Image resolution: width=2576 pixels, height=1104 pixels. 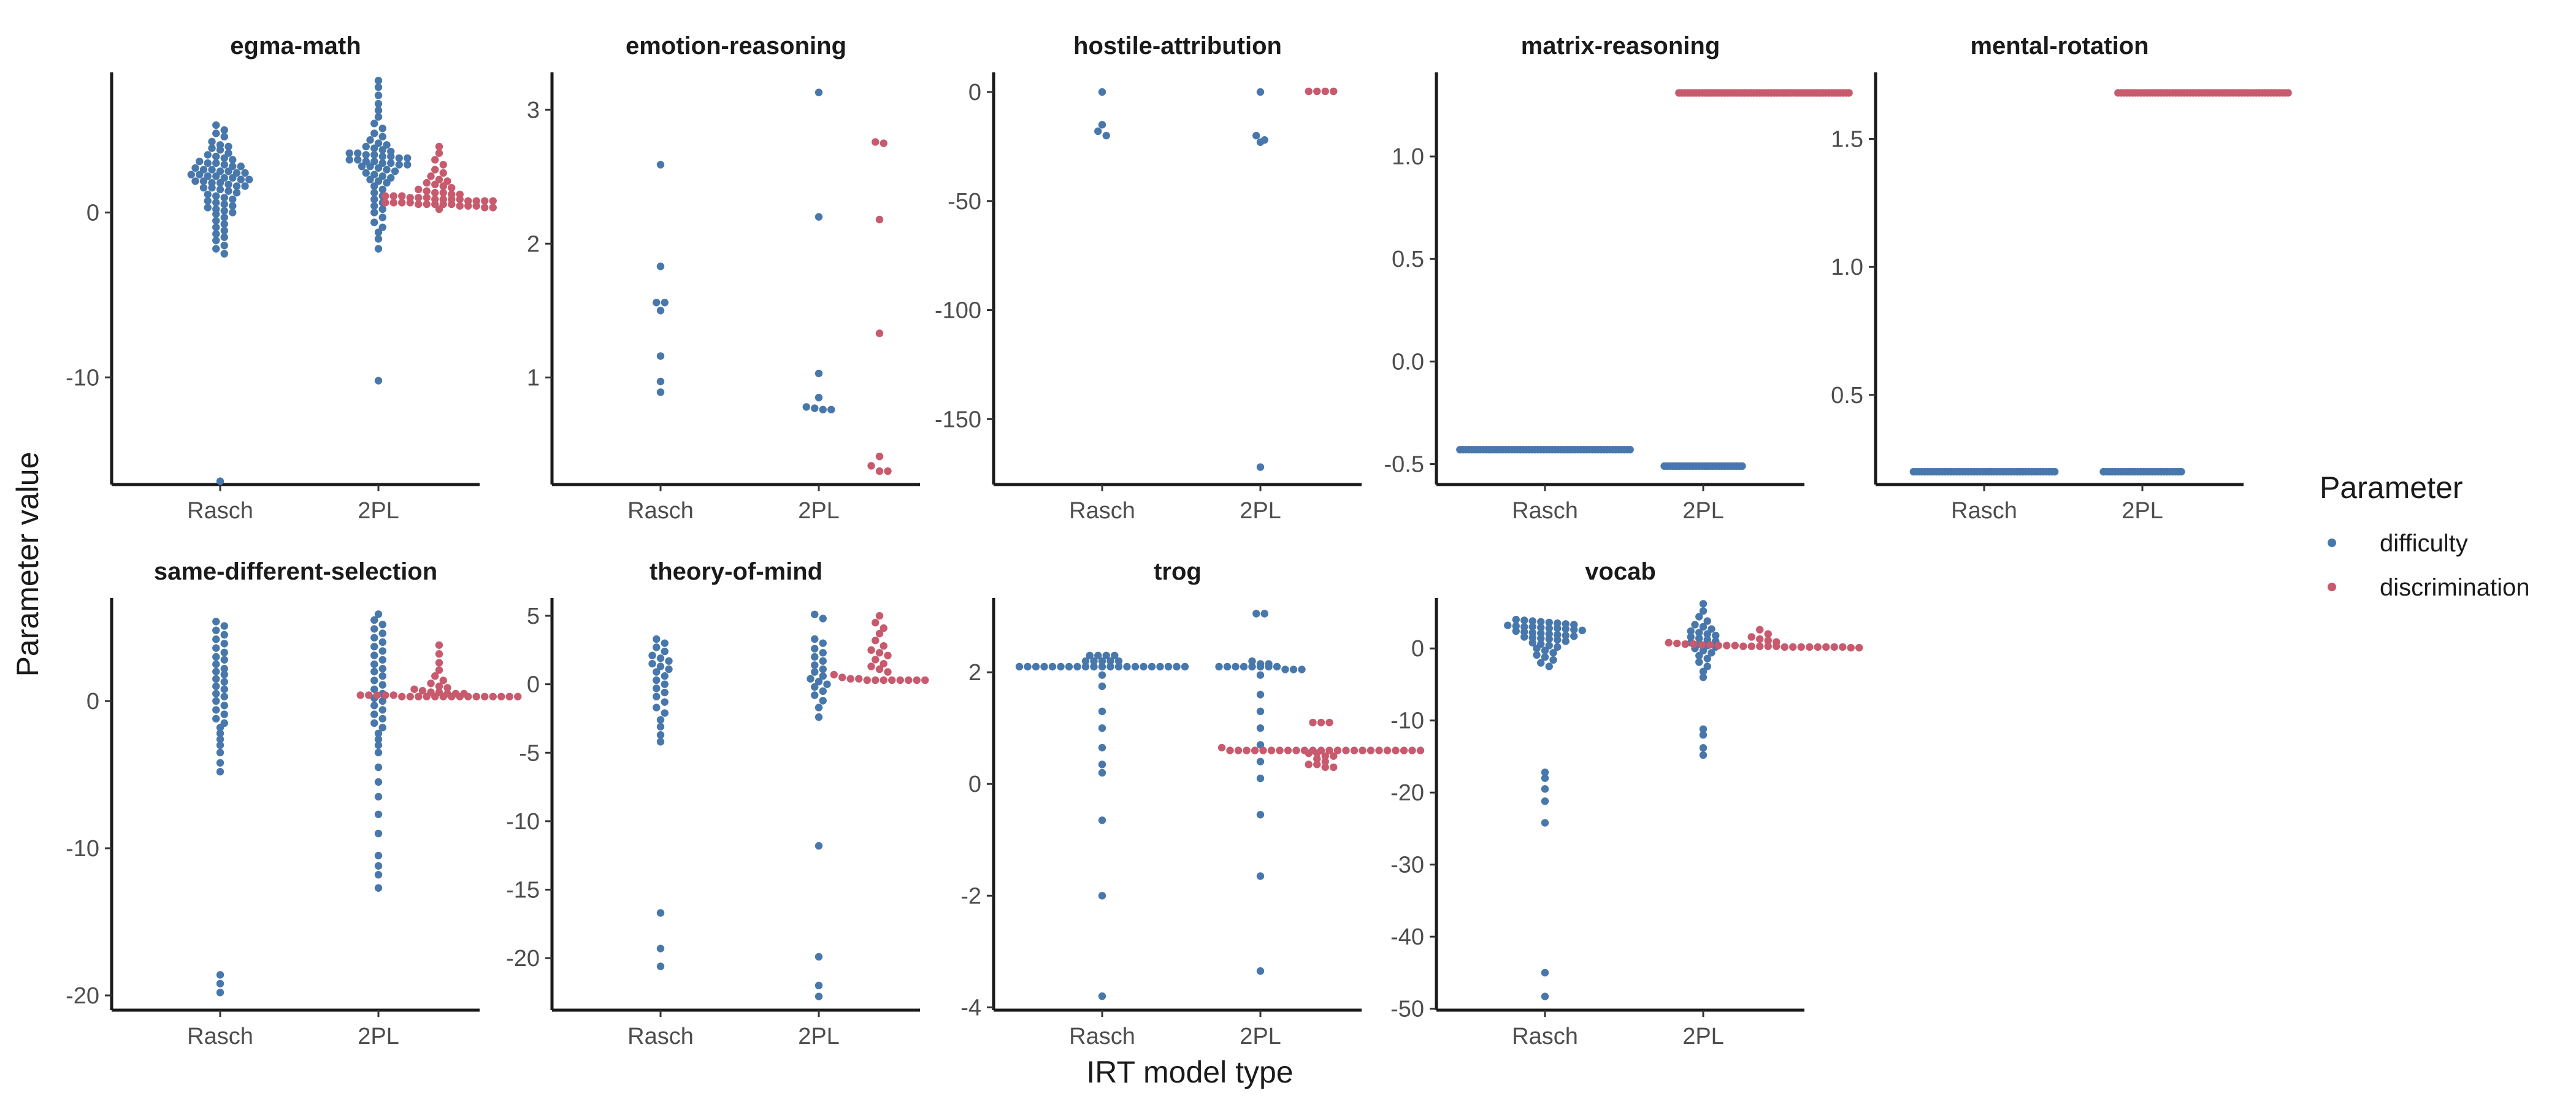 What do you see at coordinates (533, 378) in the screenshot?
I see `y-tick-label: 1` at bounding box center [533, 378].